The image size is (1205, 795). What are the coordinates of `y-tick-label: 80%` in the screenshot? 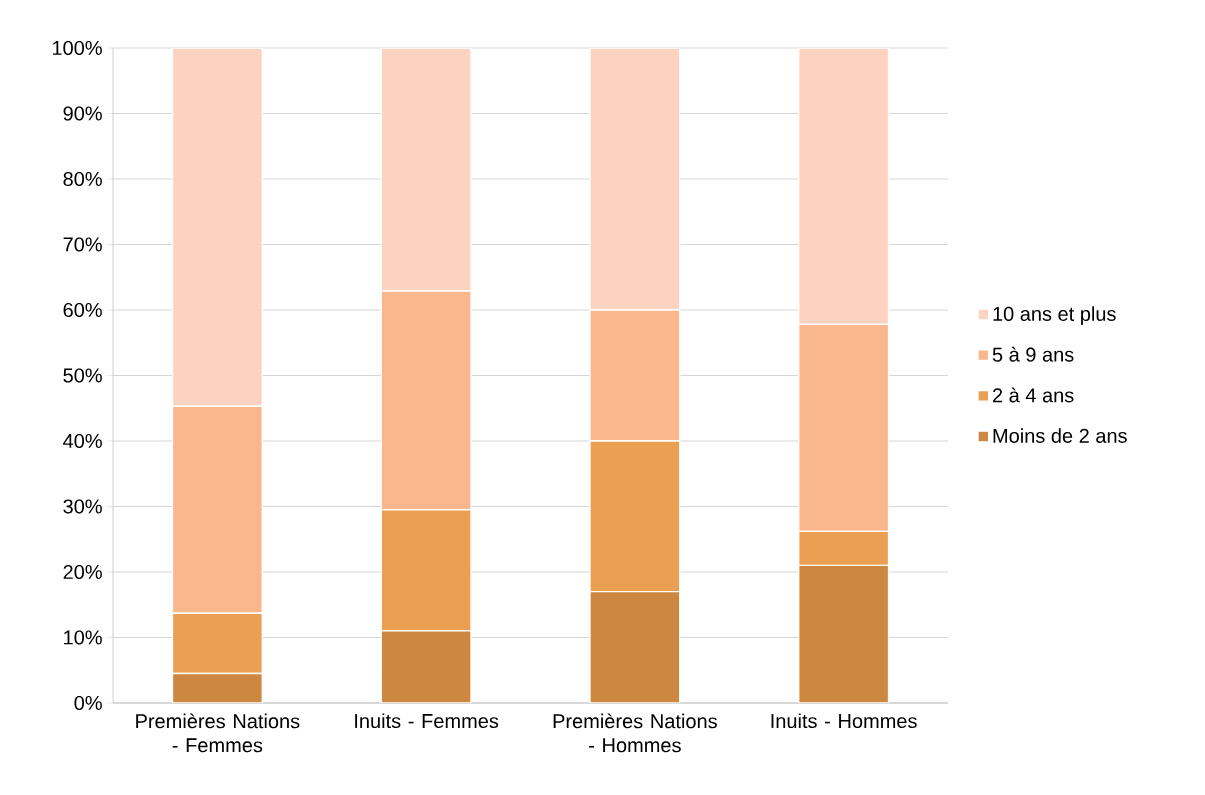 It's located at (82, 179).